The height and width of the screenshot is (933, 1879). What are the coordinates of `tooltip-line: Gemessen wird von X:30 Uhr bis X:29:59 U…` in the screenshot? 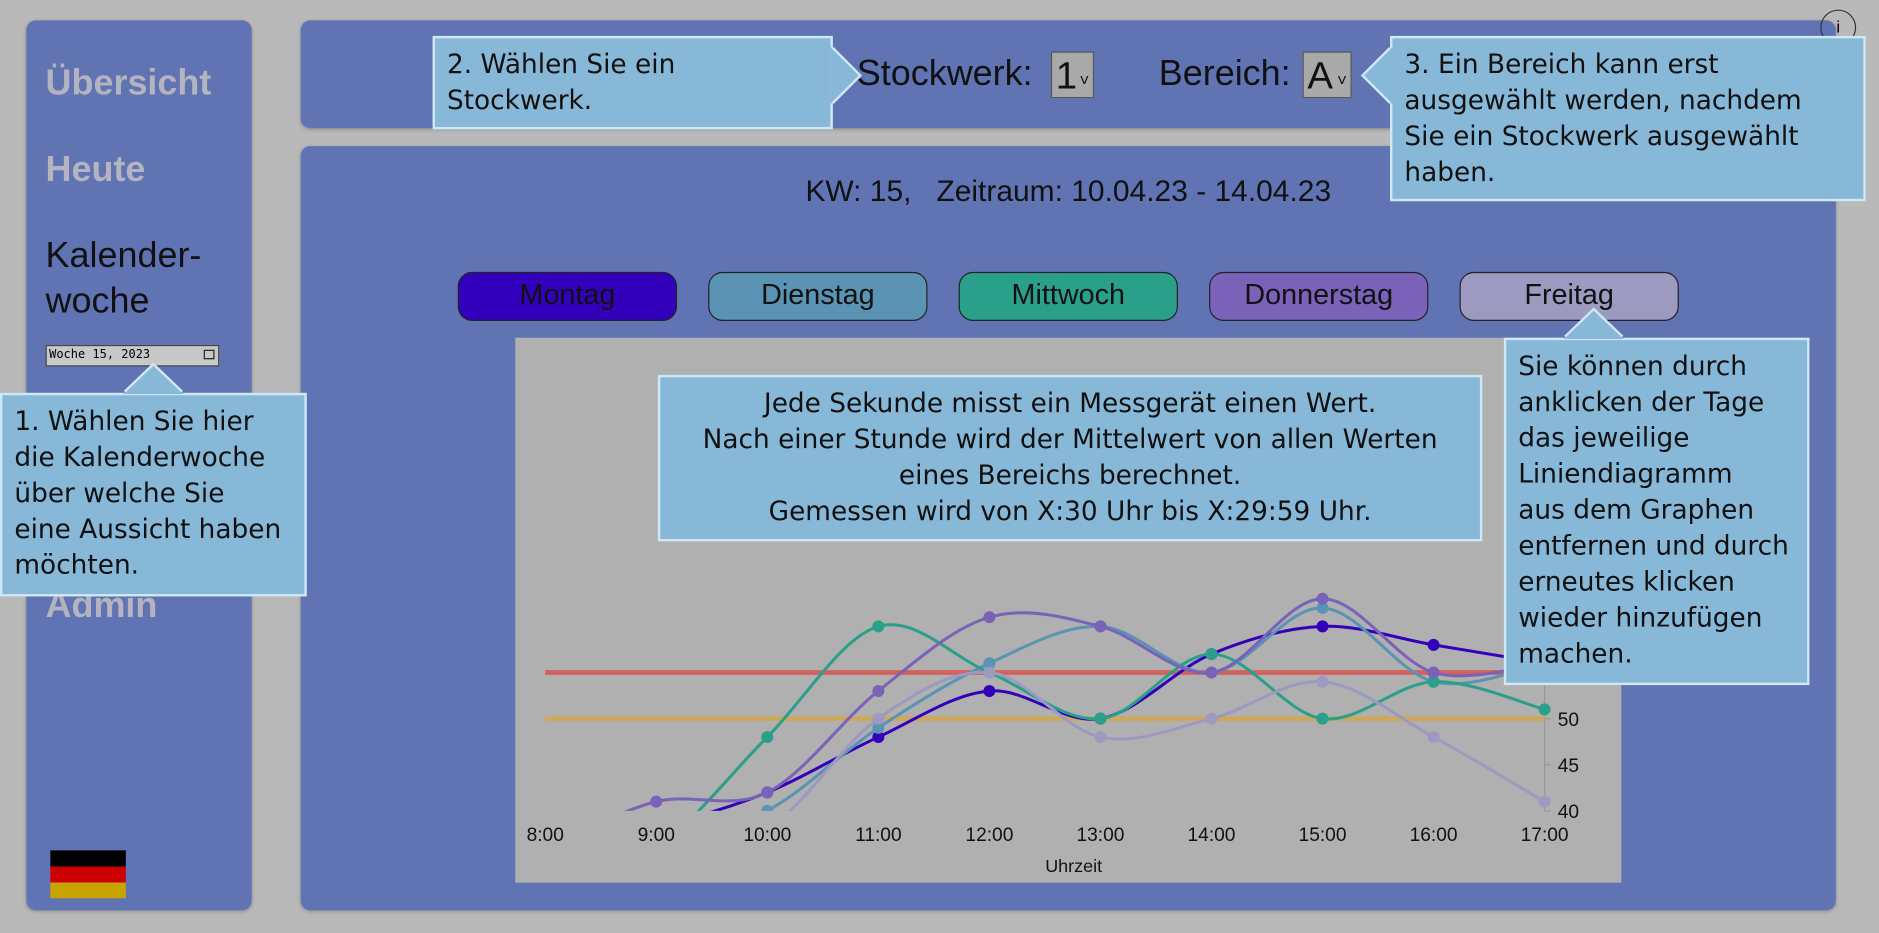 It's located at (1070, 512).